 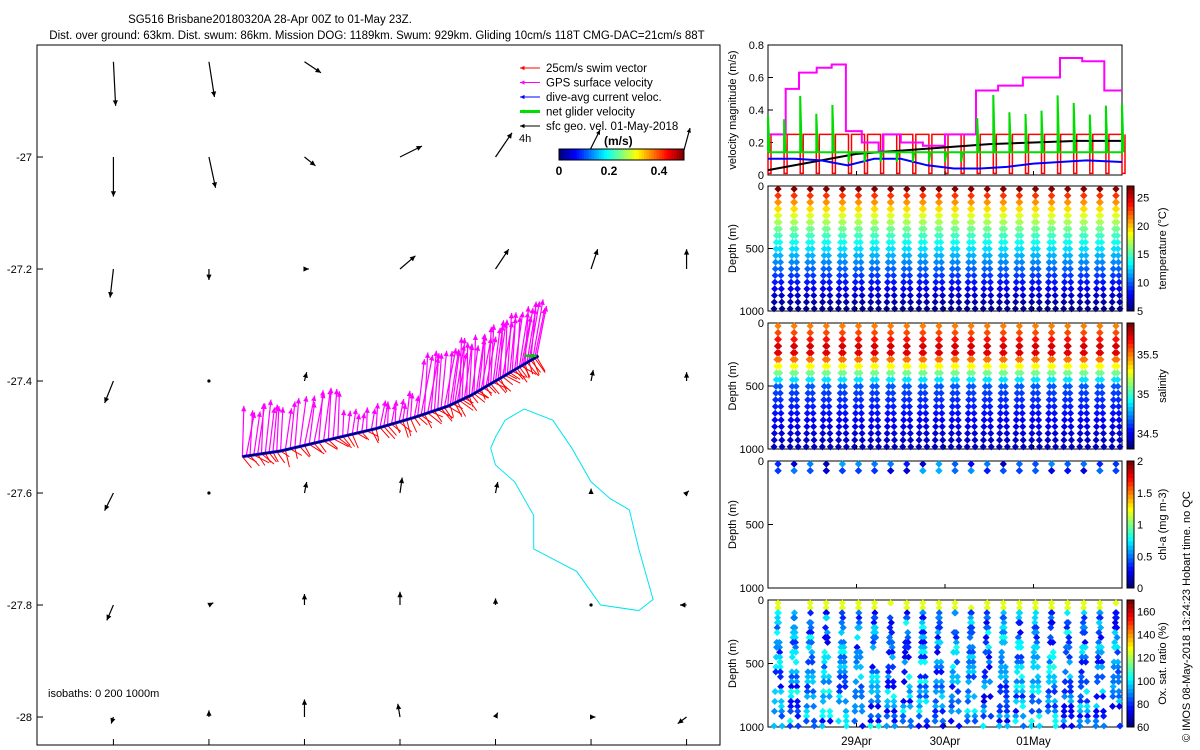 What do you see at coordinates (756, 111) in the screenshot?
I see `panel-y-tick-label: 0.4` at bounding box center [756, 111].